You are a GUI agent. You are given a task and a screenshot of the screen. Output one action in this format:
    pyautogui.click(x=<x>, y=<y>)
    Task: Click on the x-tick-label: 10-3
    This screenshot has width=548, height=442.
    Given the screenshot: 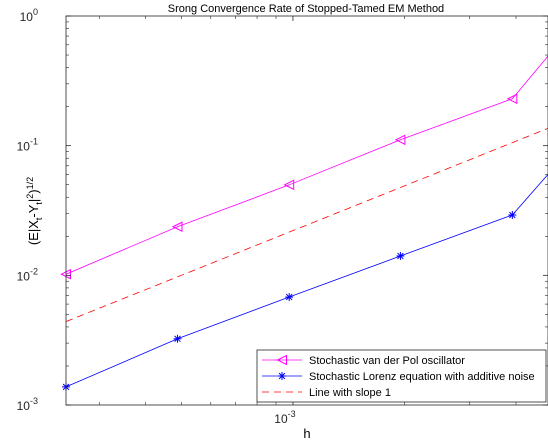 What is the action you would take?
    pyautogui.click(x=284, y=417)
    